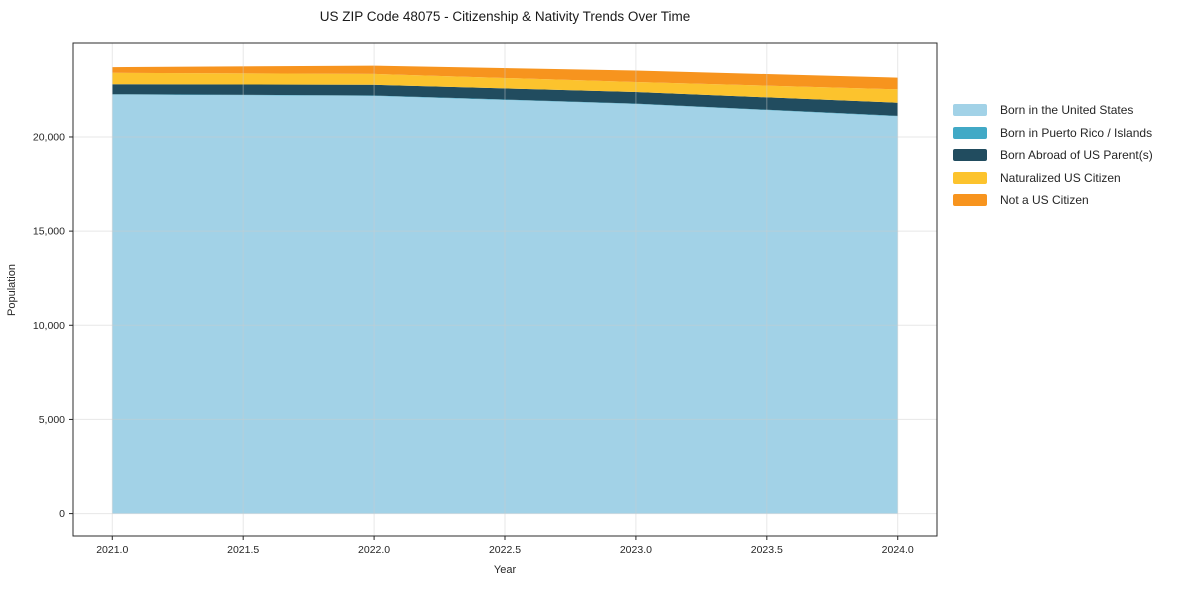 This screenshot has width=1189, height=590. What do you see at coordinates (505, 550) in the screenshot?
I see `x-tick-label: 2022.5` at bounding box center [505, 550].